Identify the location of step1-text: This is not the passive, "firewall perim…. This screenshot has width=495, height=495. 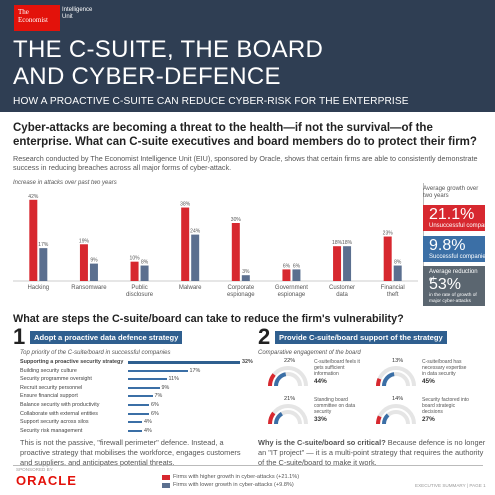
(135, 453).